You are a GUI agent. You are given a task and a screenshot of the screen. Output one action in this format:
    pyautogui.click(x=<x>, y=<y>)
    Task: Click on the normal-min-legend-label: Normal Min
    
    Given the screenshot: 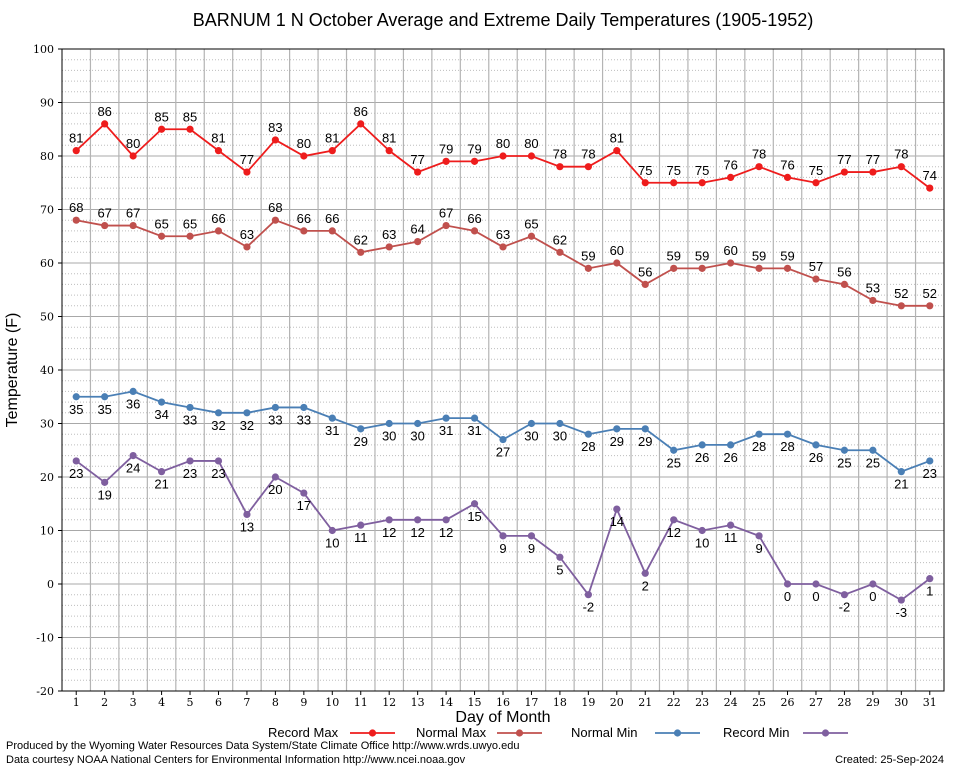 What is the action you would take?
    pyautogui.click(x=604, y=732)
    